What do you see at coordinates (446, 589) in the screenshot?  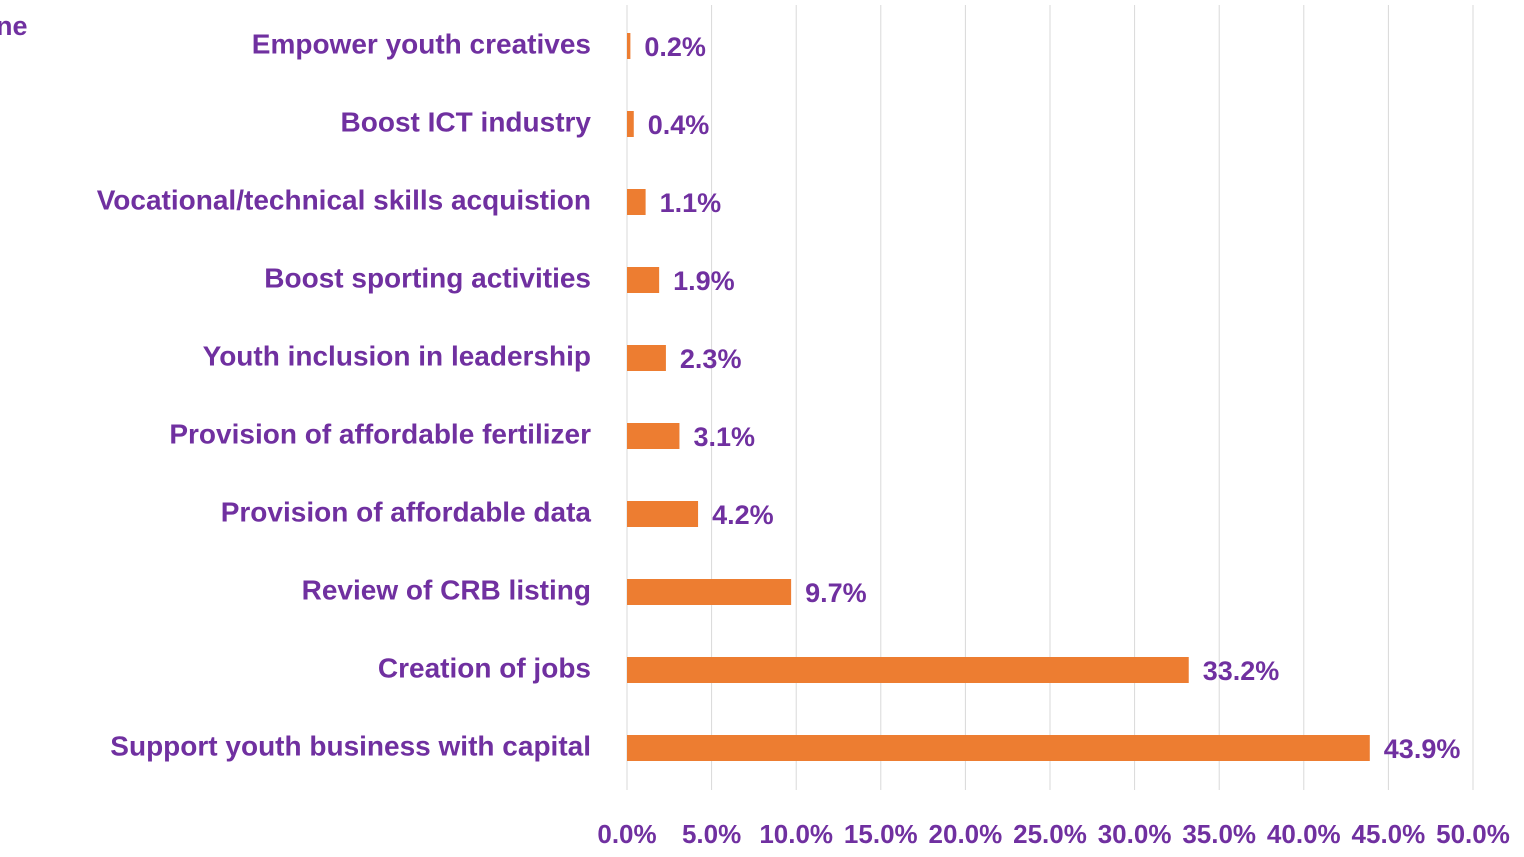 I see `y-tick-label: Review of CRB listing` at bounding box center [446, 589].